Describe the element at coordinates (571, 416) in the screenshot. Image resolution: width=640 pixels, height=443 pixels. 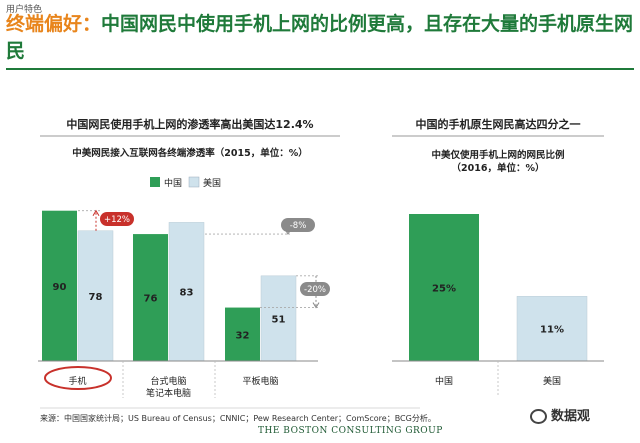
I see `watermark-text: 数据观` at that location.